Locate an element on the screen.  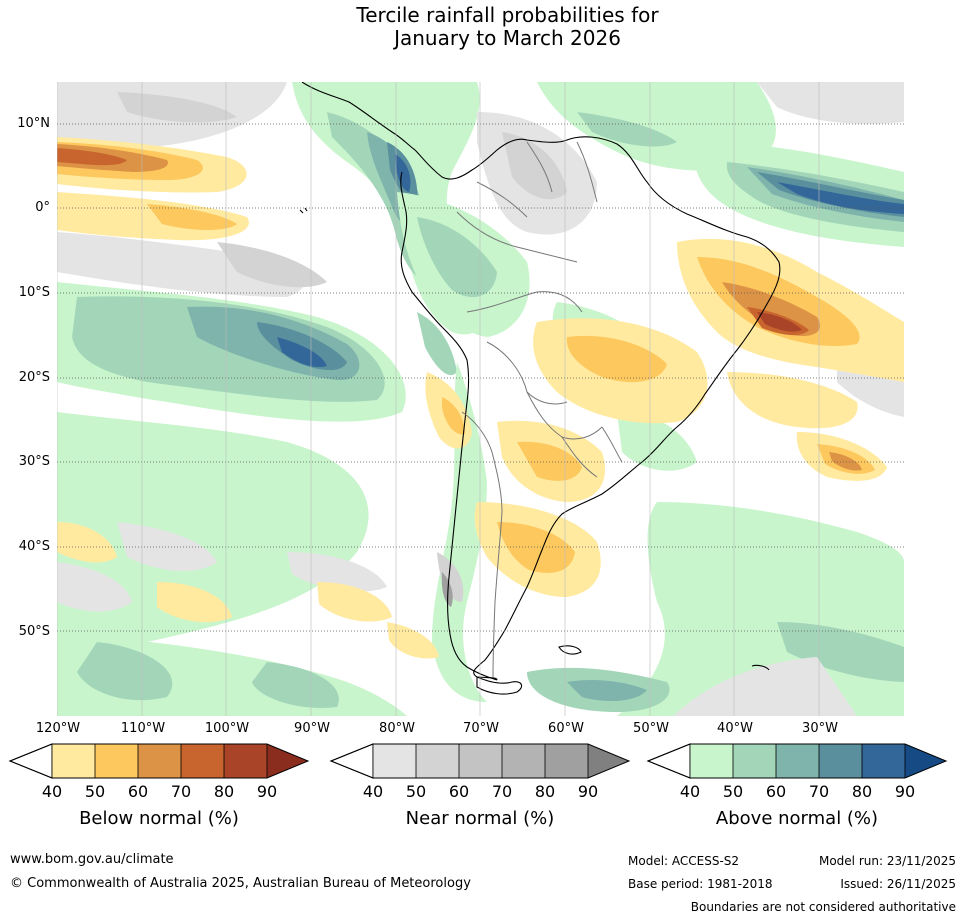
base-period: Base period: 1981-2018 is located at coordinates (700, 884).